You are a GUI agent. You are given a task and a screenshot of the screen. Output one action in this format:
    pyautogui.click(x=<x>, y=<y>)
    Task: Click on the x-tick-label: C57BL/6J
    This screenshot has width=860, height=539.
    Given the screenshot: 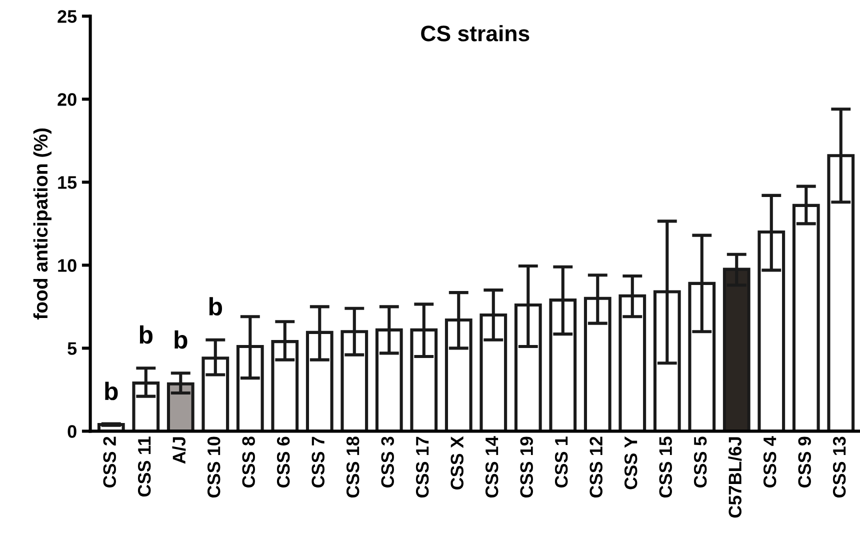 What is the action you would take?
    pyautogui.click(x=735, y=477)
    